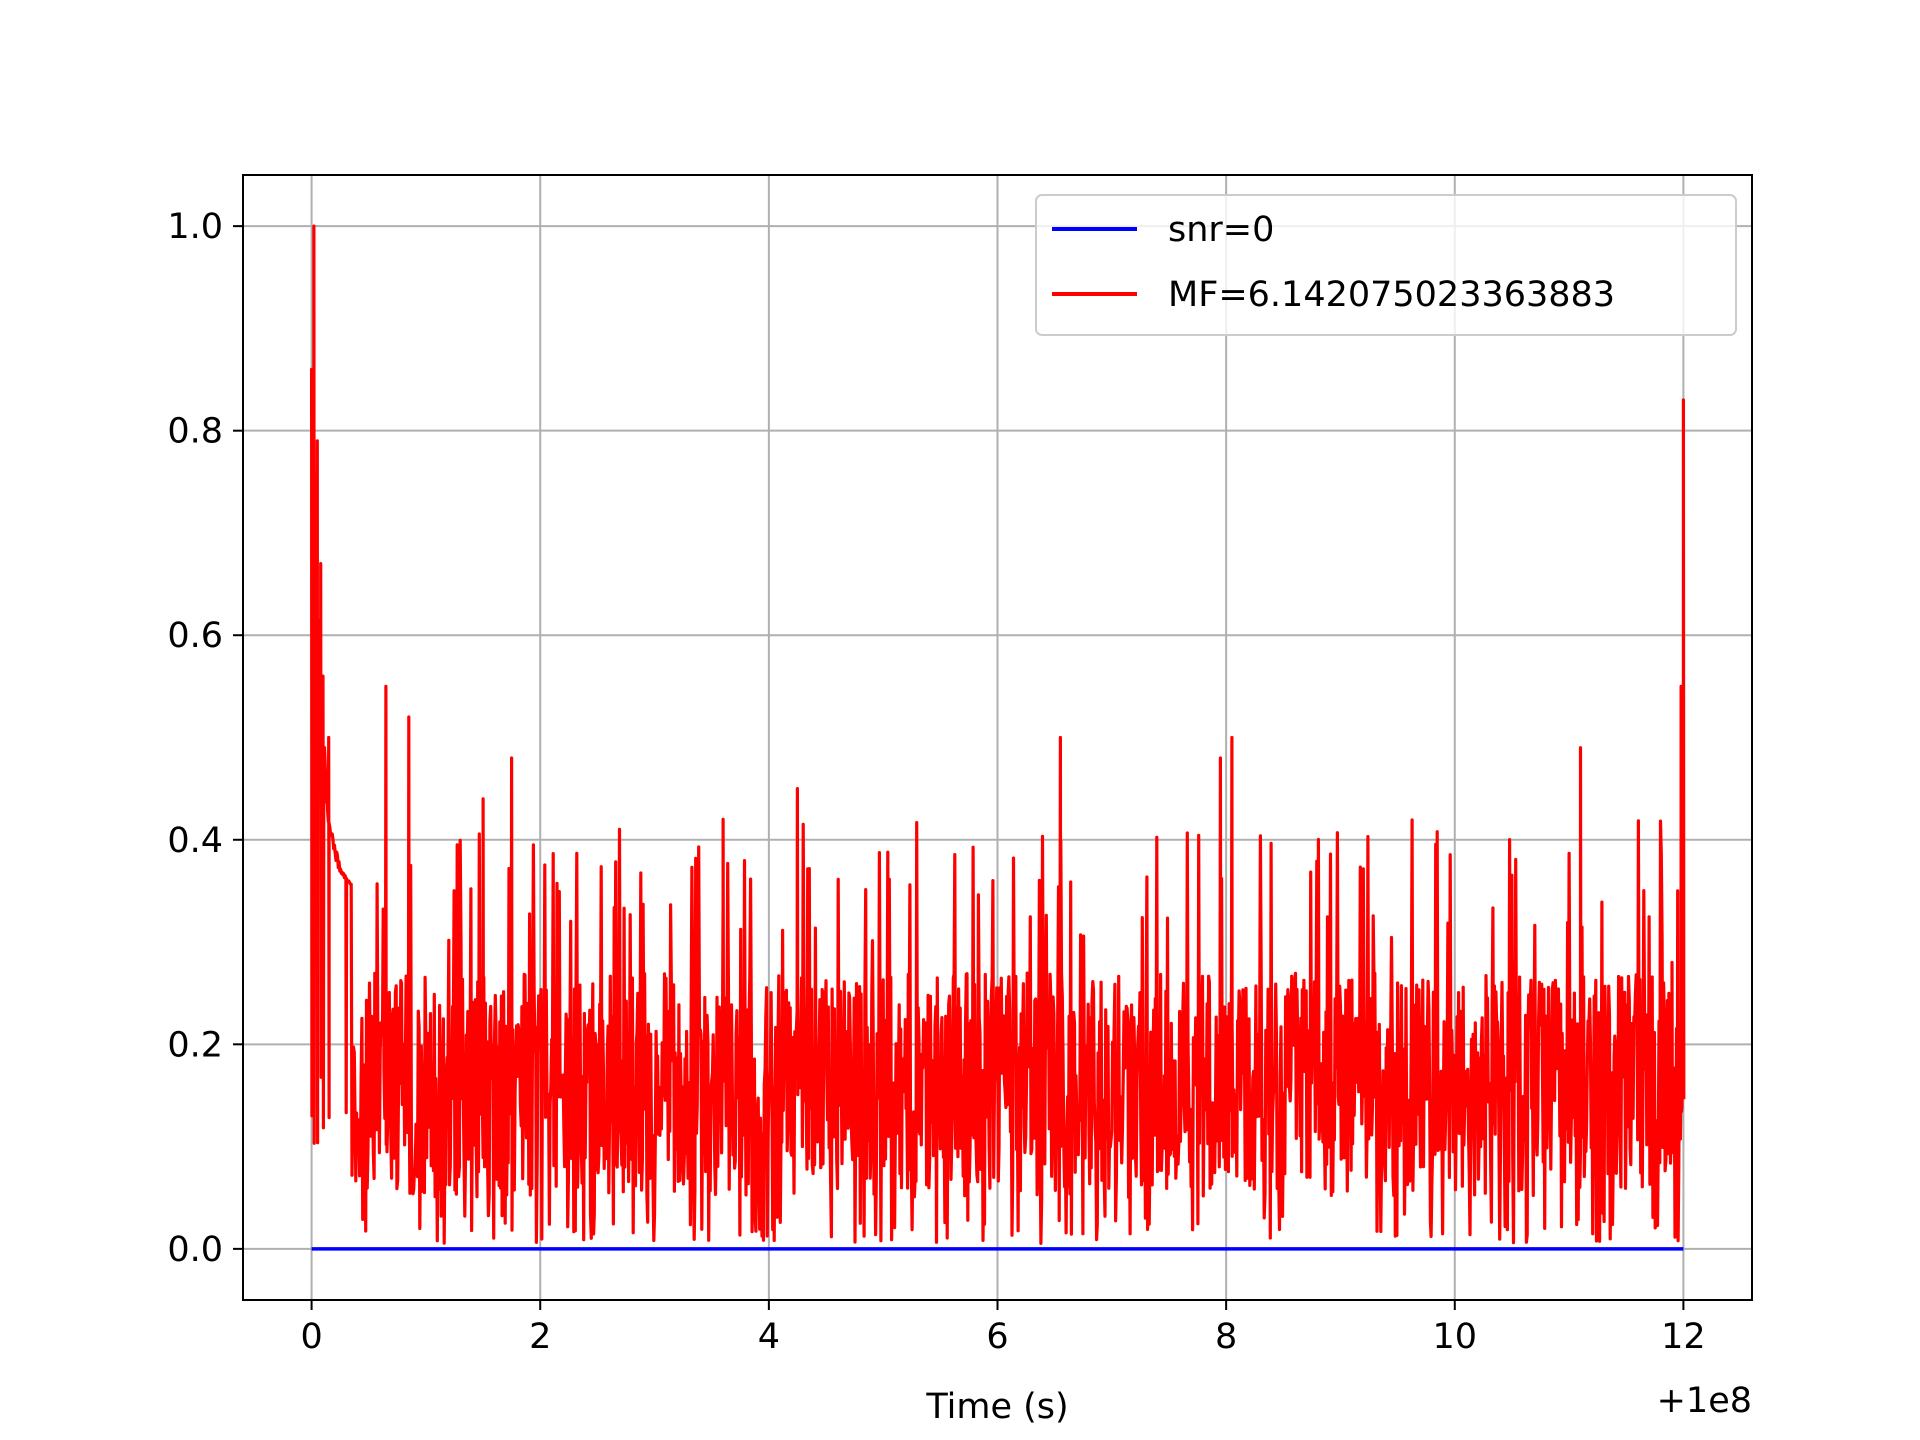 Image resolution: width=1920 pixels, height=1440 pixels. What do you see at coordinates (195, 432) in the screenshot?
I see `y-tick-label: 0.8` at bounding box center [195, 432].